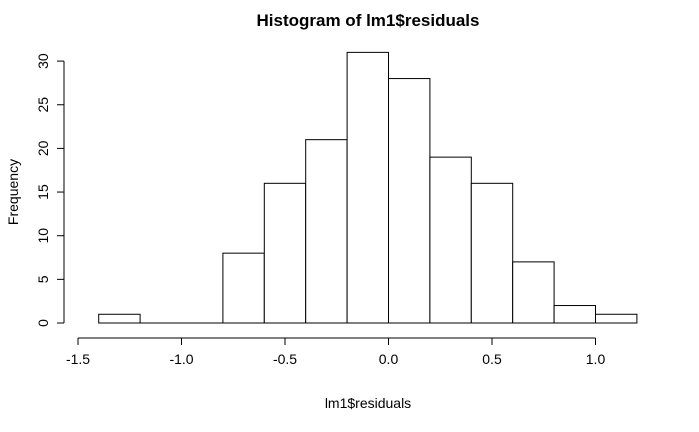 The image size is (699, 432). Describe the element at coordinates (43, 105) in the screenshot. I see `y-tick-label: 25` at that location.